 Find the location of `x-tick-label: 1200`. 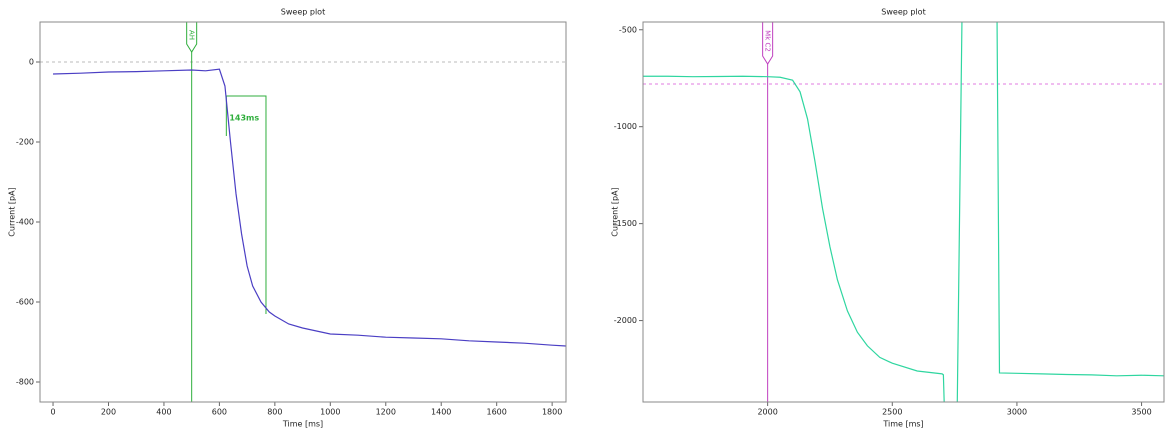

x-tick-label: 1200 is located at coordinates (386, 412).